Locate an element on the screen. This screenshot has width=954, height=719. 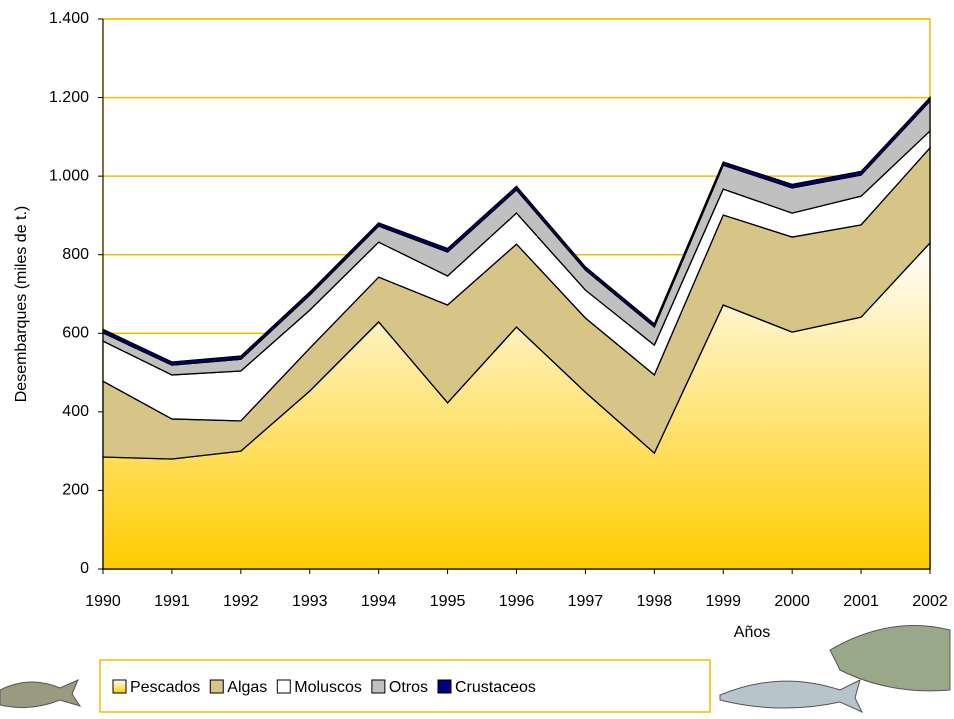
legend-box is located at coordinates (405, 686).